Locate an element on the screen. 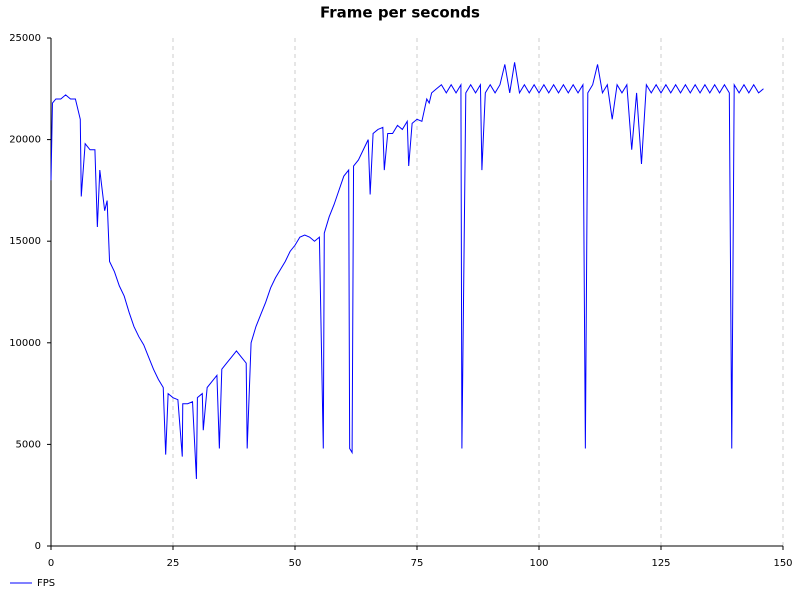 Image resolution: width=800 pixels, height=604 pixels. x-tick-label: 100 is located at coordinates (538, 563).